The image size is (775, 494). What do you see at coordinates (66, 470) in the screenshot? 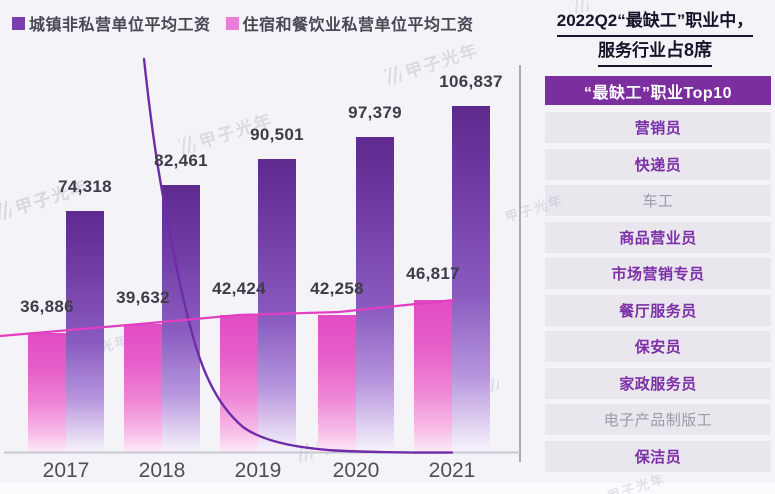
I see `x-axis-tick-2017: 2017` at bounding box center [66, 470].